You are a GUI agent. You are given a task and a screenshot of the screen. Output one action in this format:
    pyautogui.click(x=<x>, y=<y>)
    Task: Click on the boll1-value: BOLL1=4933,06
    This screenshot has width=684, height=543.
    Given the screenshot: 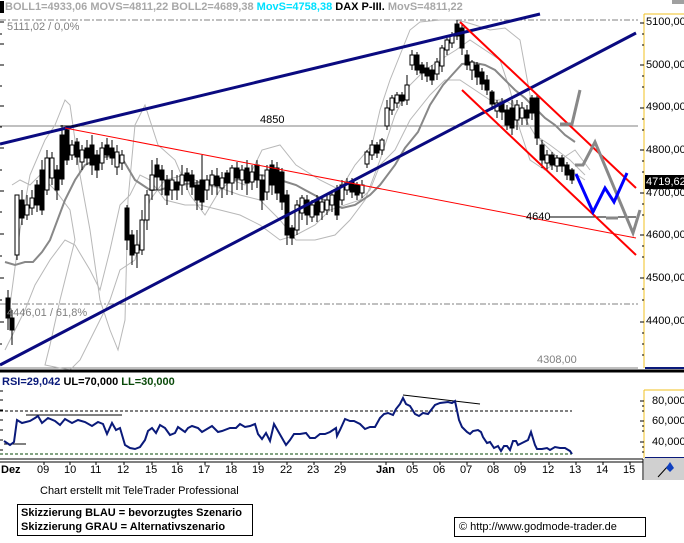 What is the action you would take?
    pyautogui.click(x=46, y=7)
    